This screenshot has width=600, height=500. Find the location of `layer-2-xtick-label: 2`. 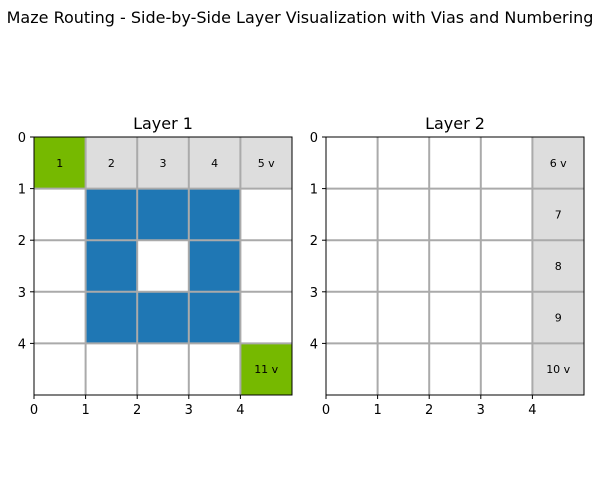

layer-2-xtick-label: 2 is located at coordinates (429, 410).